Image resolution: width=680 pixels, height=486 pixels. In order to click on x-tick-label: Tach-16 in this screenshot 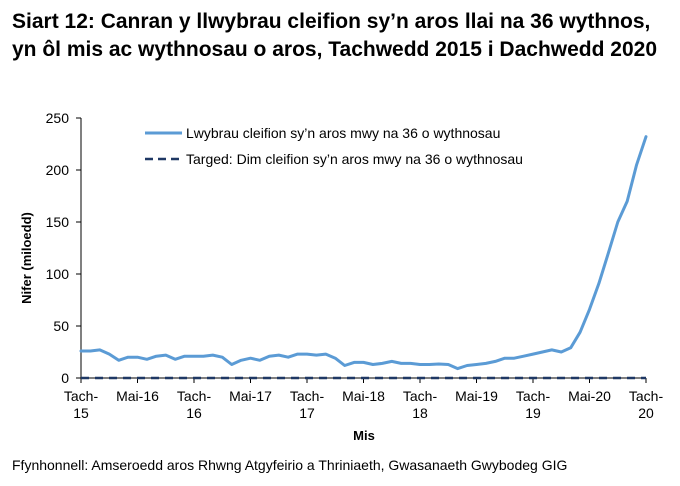, I will do `click(194, 404)`.